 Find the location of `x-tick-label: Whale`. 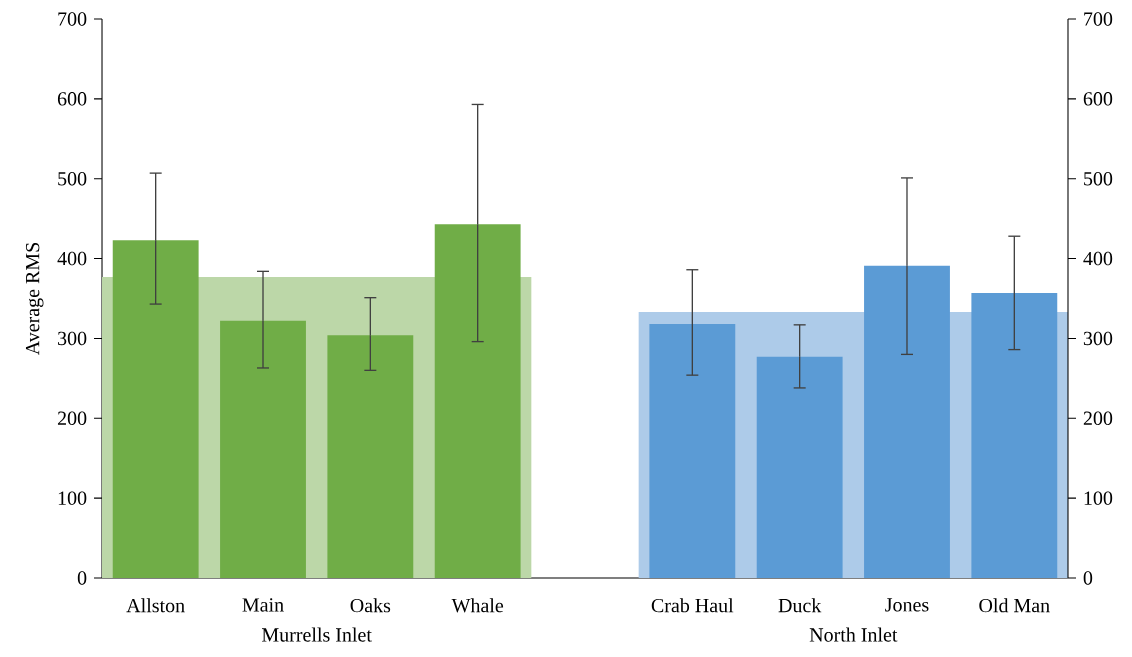

x-tick-label: Whale is located at coordinates (477, 605).